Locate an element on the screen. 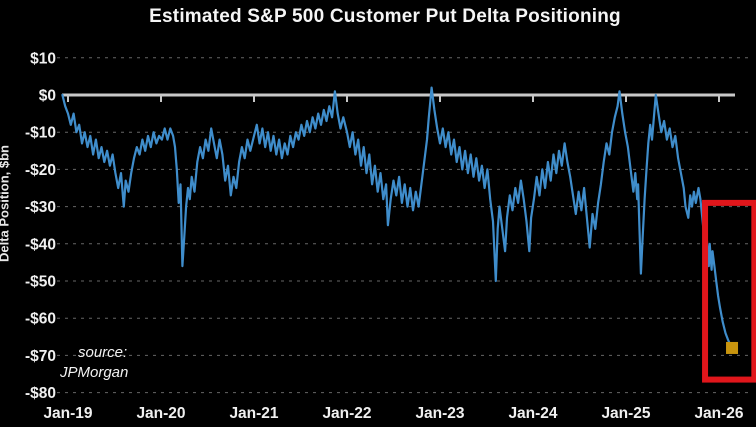 Image resolution: width=756 pixels, height=427 pixels. x-tick-label: Jan-24 is located at coordinates (532, 413).